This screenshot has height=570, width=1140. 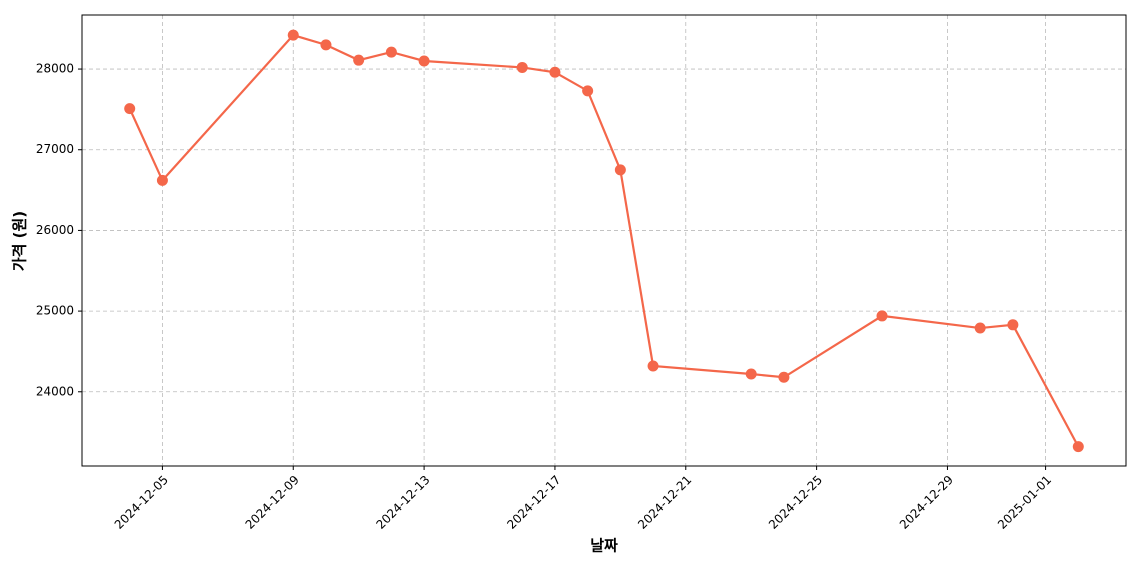 What do you see at coordinates (141, 502) in the screenshot?
I see `x-tick-label: 2024-12-05` at bounding box center [141, 502].